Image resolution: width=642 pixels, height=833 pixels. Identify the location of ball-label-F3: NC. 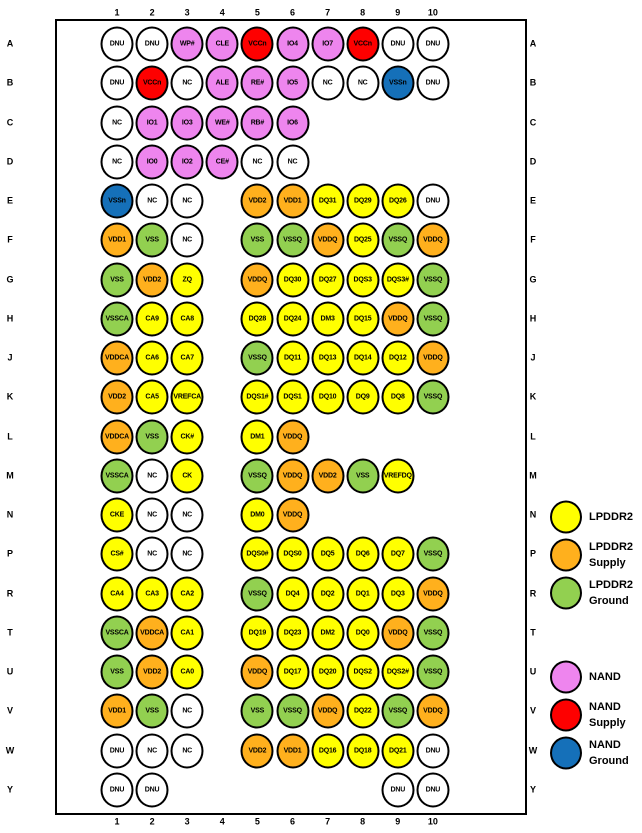
(187, 240).